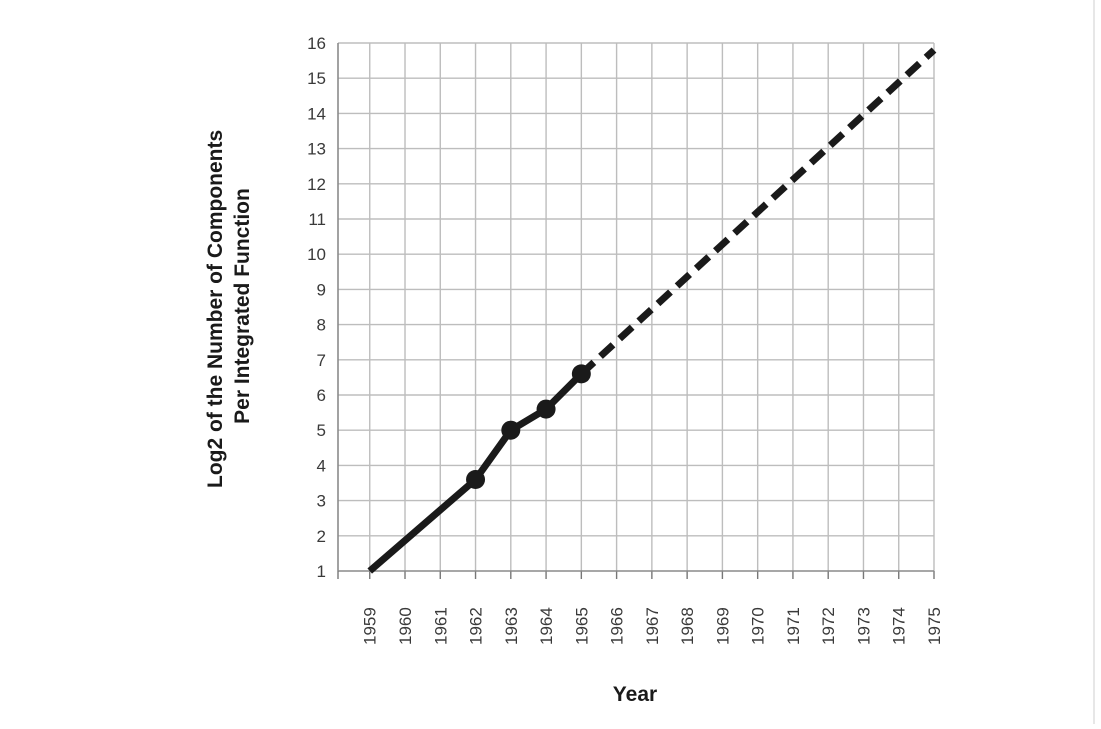 The width and height of the screenshot is (1101, 729). What do you see at coordinates (370, 626) in the screenshot?
I see `x-tick-label: 1959` at bounding box center [370, 626].